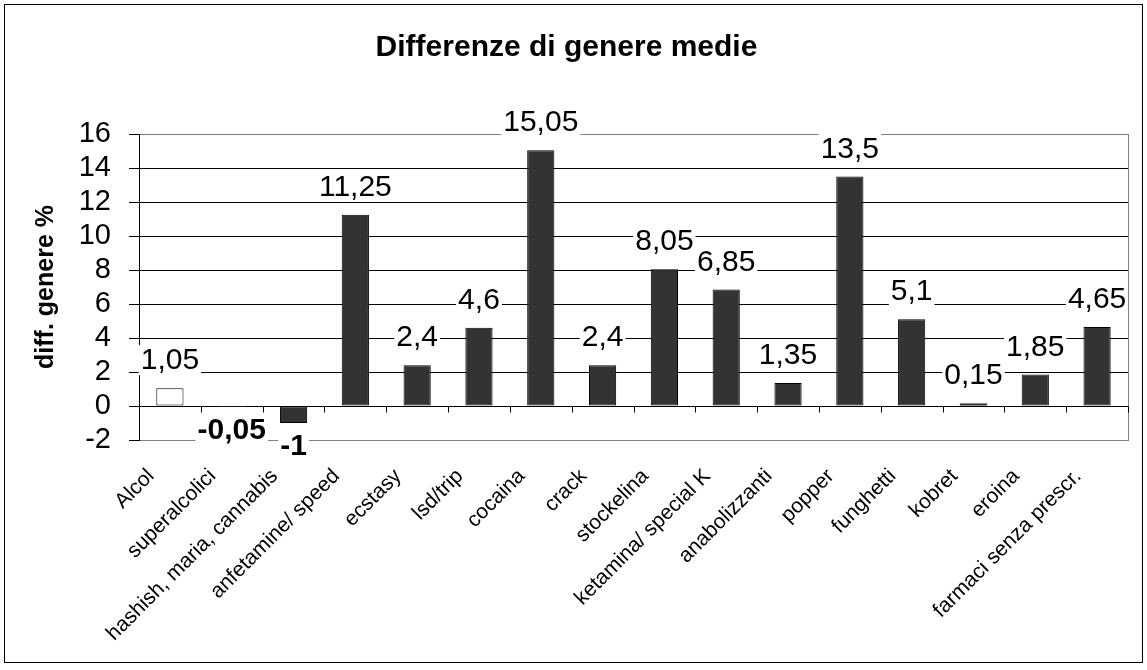  Describe the element at coordinates (94, 200) in the screenshot. I see `y-tick-label: 12` at that location.